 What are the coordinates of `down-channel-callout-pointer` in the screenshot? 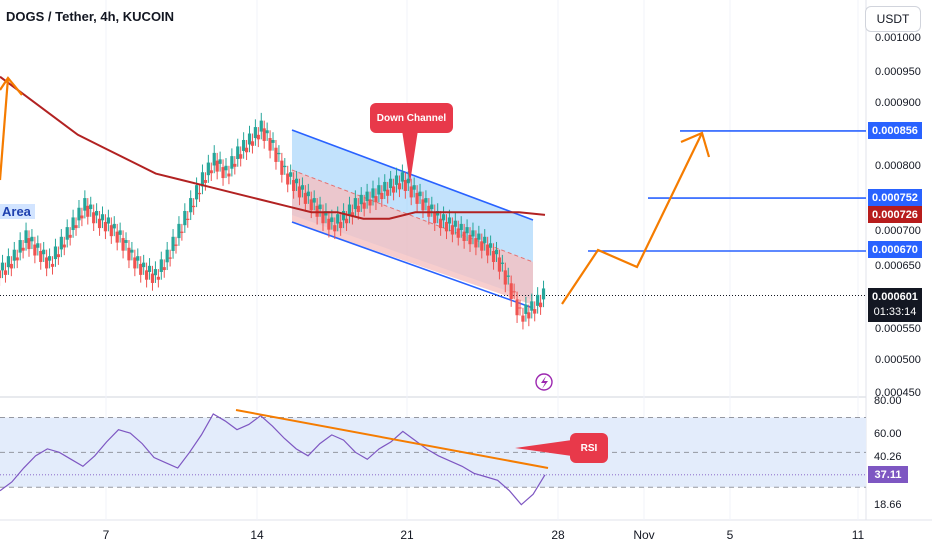 It's located at (410, 156).